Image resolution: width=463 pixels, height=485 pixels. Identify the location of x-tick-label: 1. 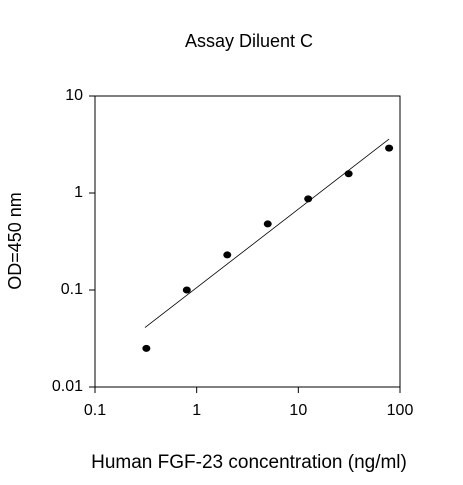
(196, 410).